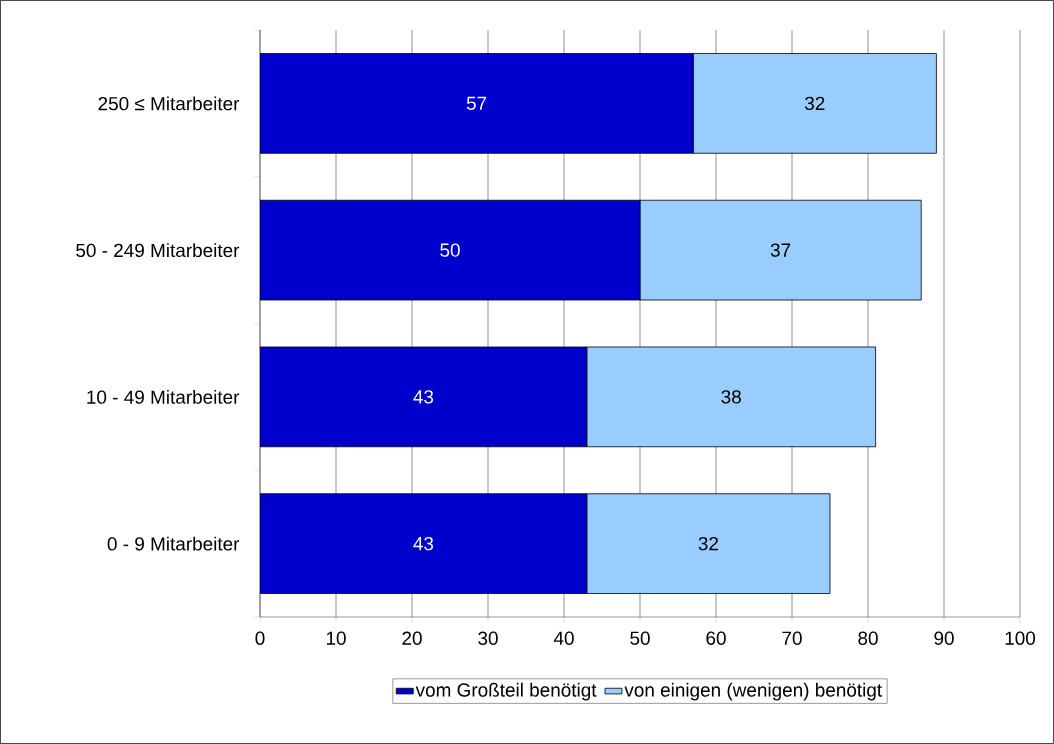  Describe the element at coordinates (163, 396) in the screenshot. I see `y-tick-label: 10 - 49 Mitarbeiter` at that location.